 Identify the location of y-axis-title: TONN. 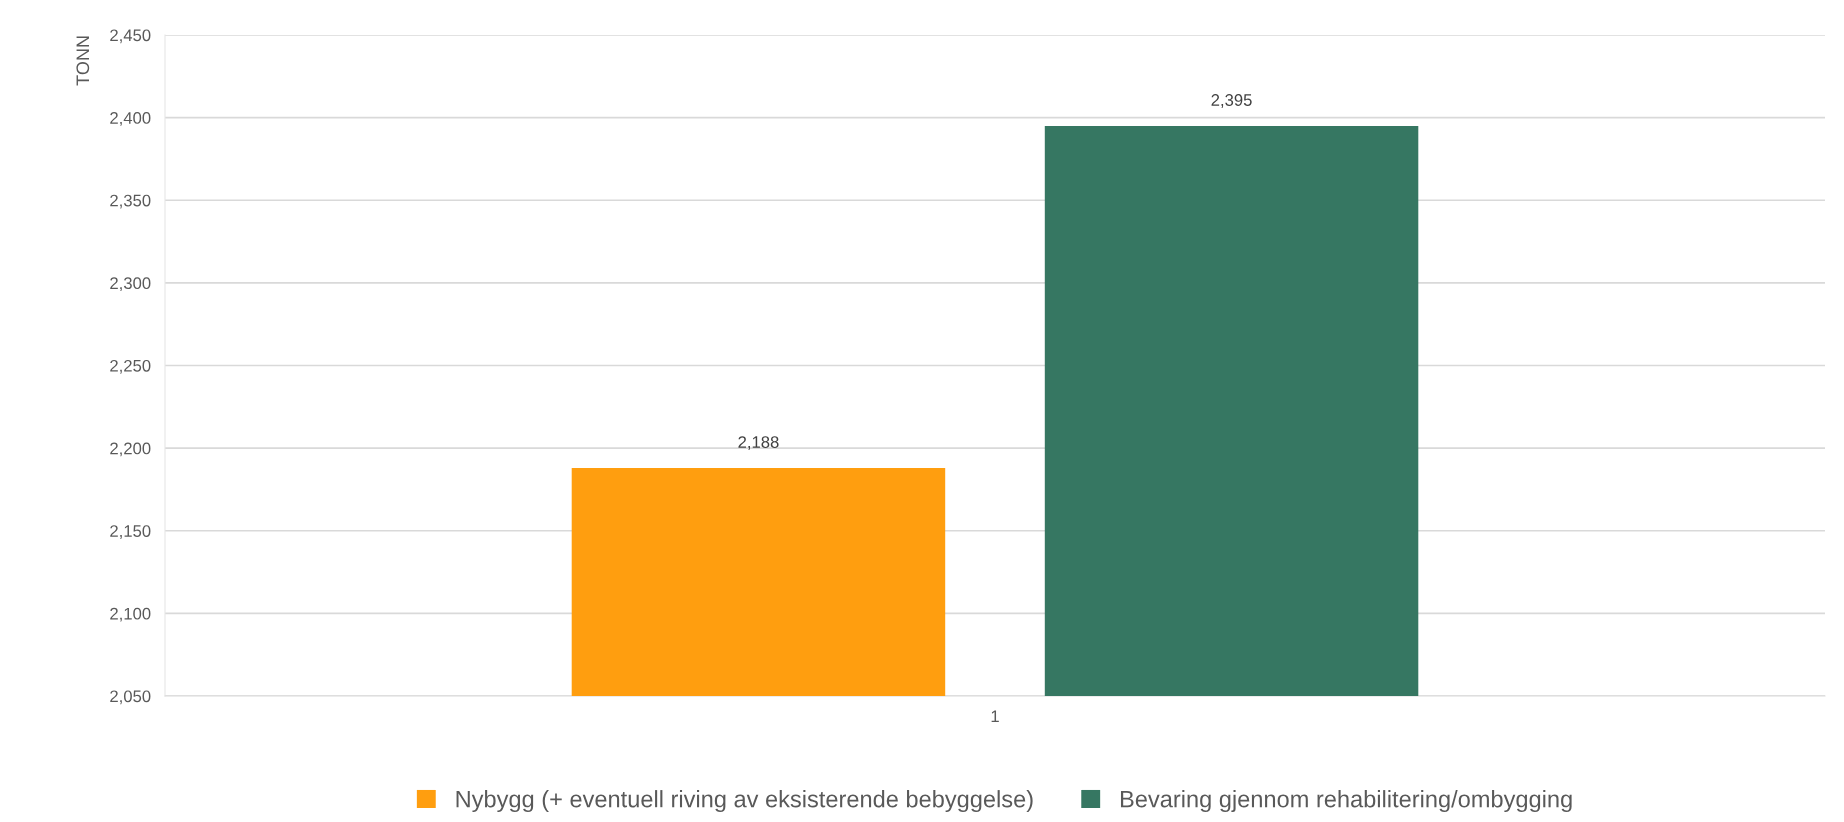
(83, 61).